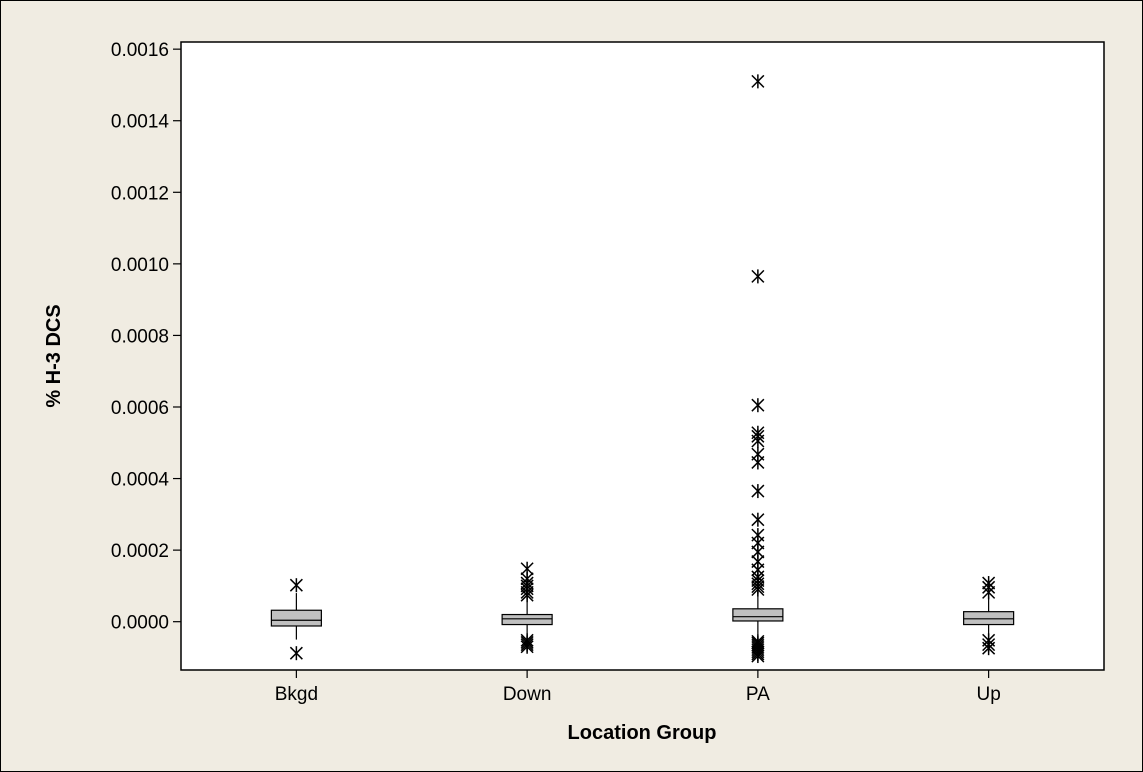 This screenshot has width=1143, height=772. What do you see at coordinates (296, 694) in the screenshot?
I see `x-tick-label: Bkgd` at bounding box center [296, 694].